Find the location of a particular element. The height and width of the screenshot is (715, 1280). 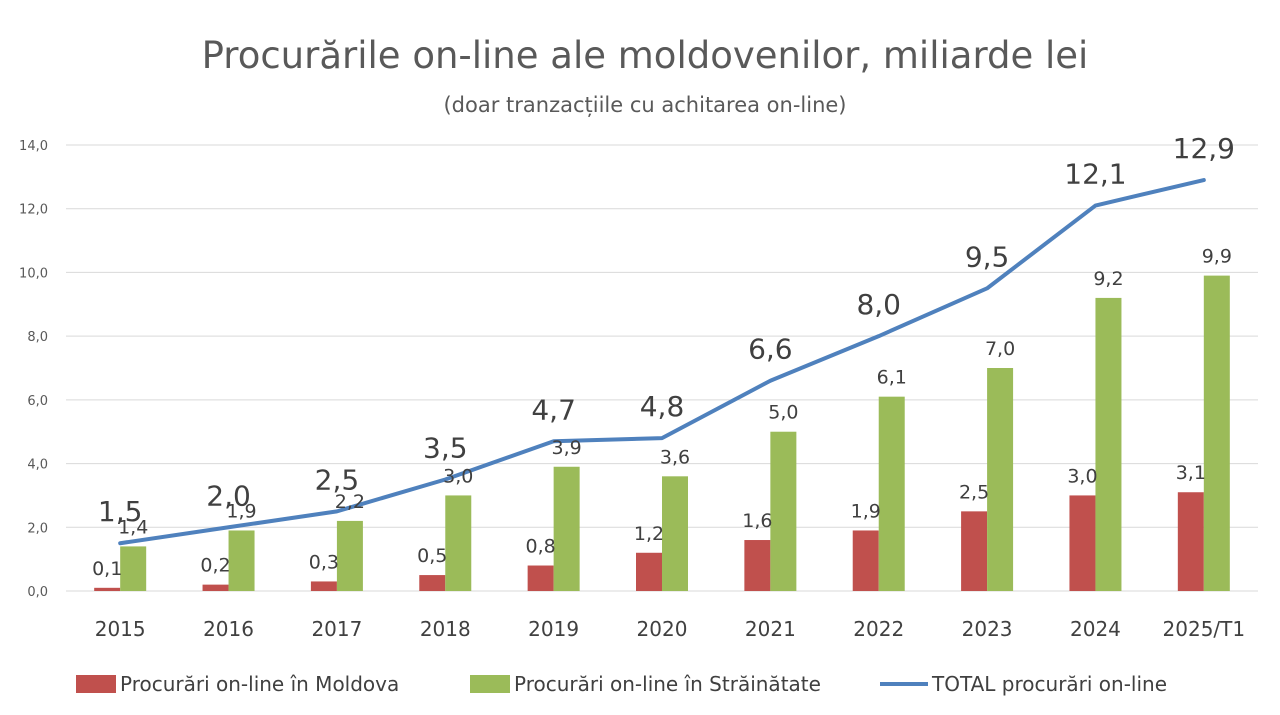

y-tick-label: 14,0 is located at coordinates (33, 146).